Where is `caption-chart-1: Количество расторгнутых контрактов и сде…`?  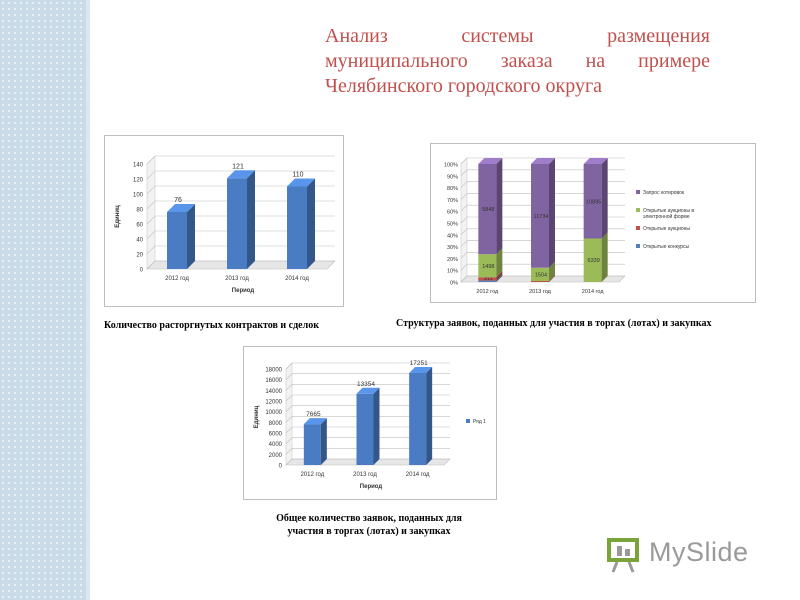 caption-chart-1: Количество расторгнутых контрактов и сде… is located at coordinates (211, 325).